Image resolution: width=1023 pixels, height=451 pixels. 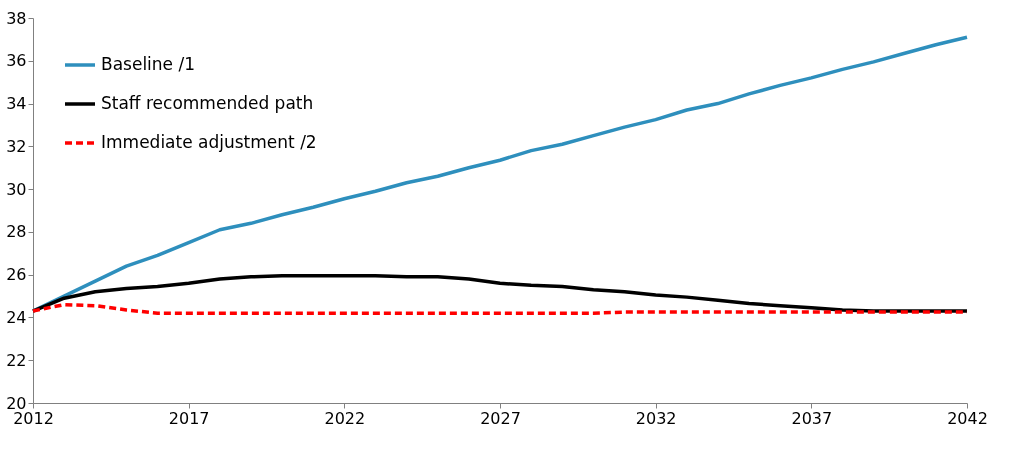 I want to click on x-tick-label: 2032, so click(x=656, y=418).